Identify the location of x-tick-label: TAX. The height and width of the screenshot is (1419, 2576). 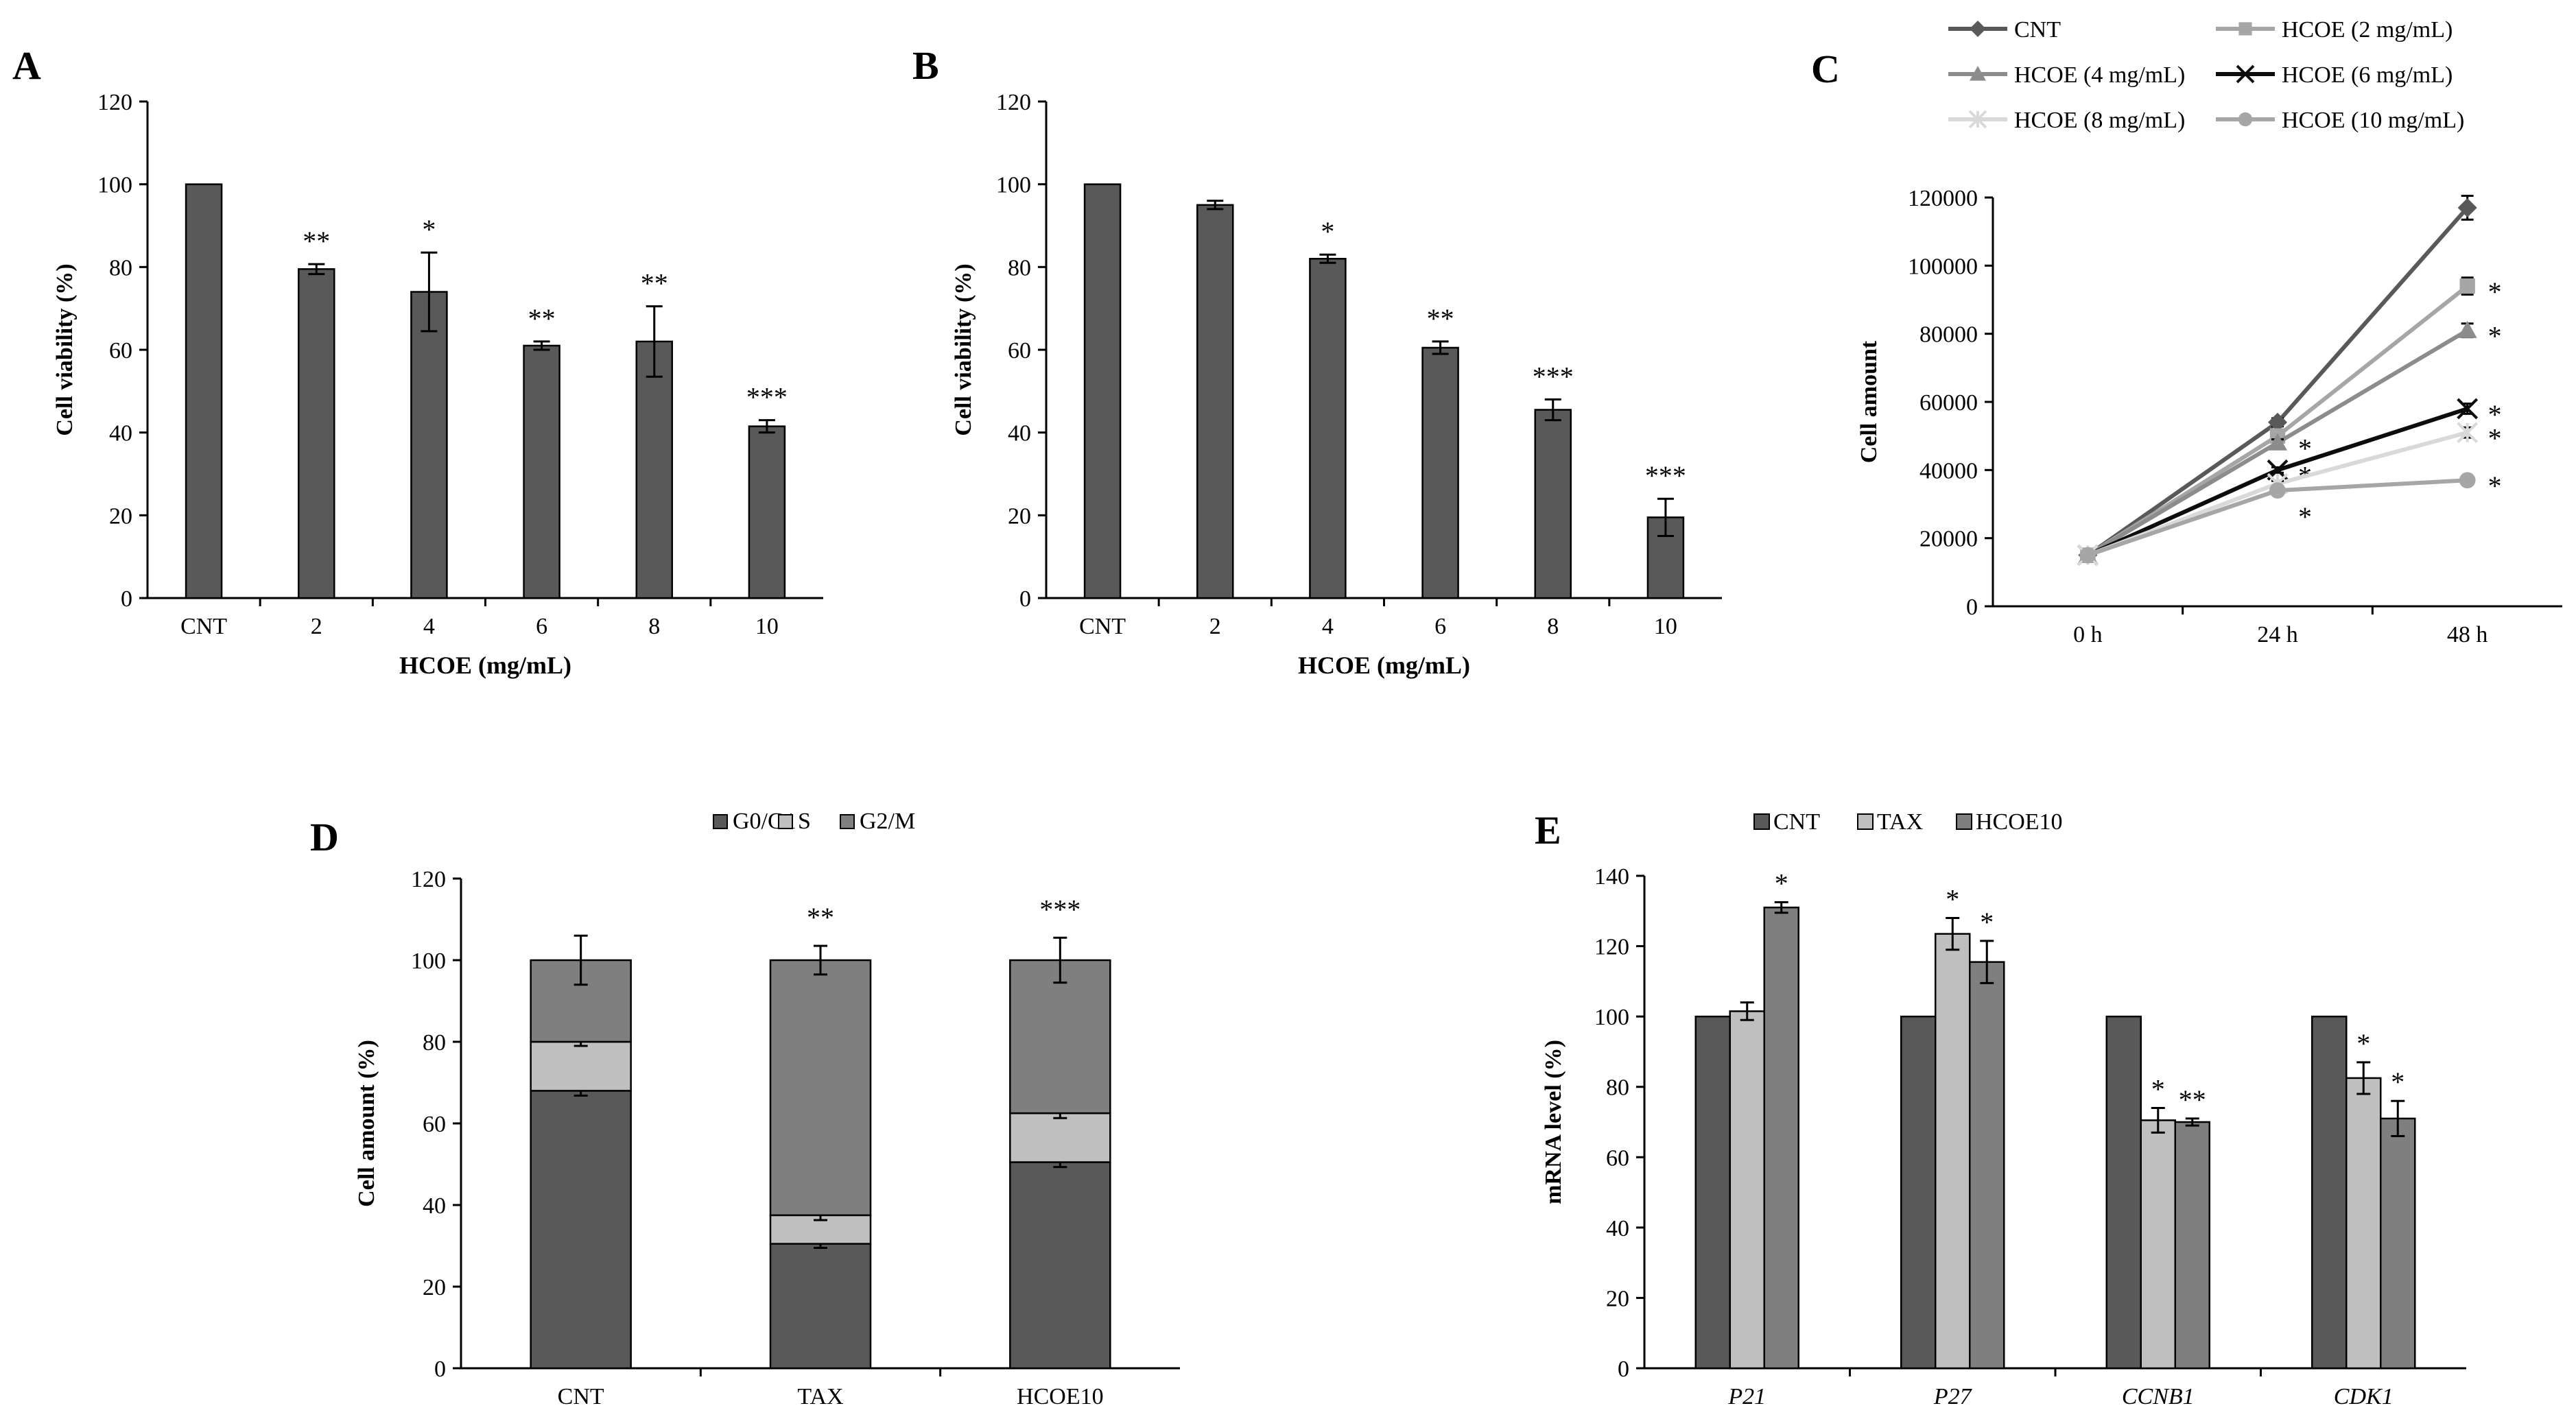
(820, 1396).